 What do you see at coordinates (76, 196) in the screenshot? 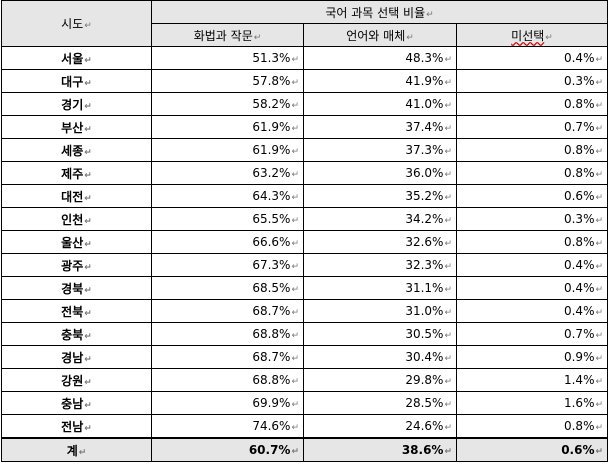
I see `cell-region: 대전↵` at bounding box center [76, 196].